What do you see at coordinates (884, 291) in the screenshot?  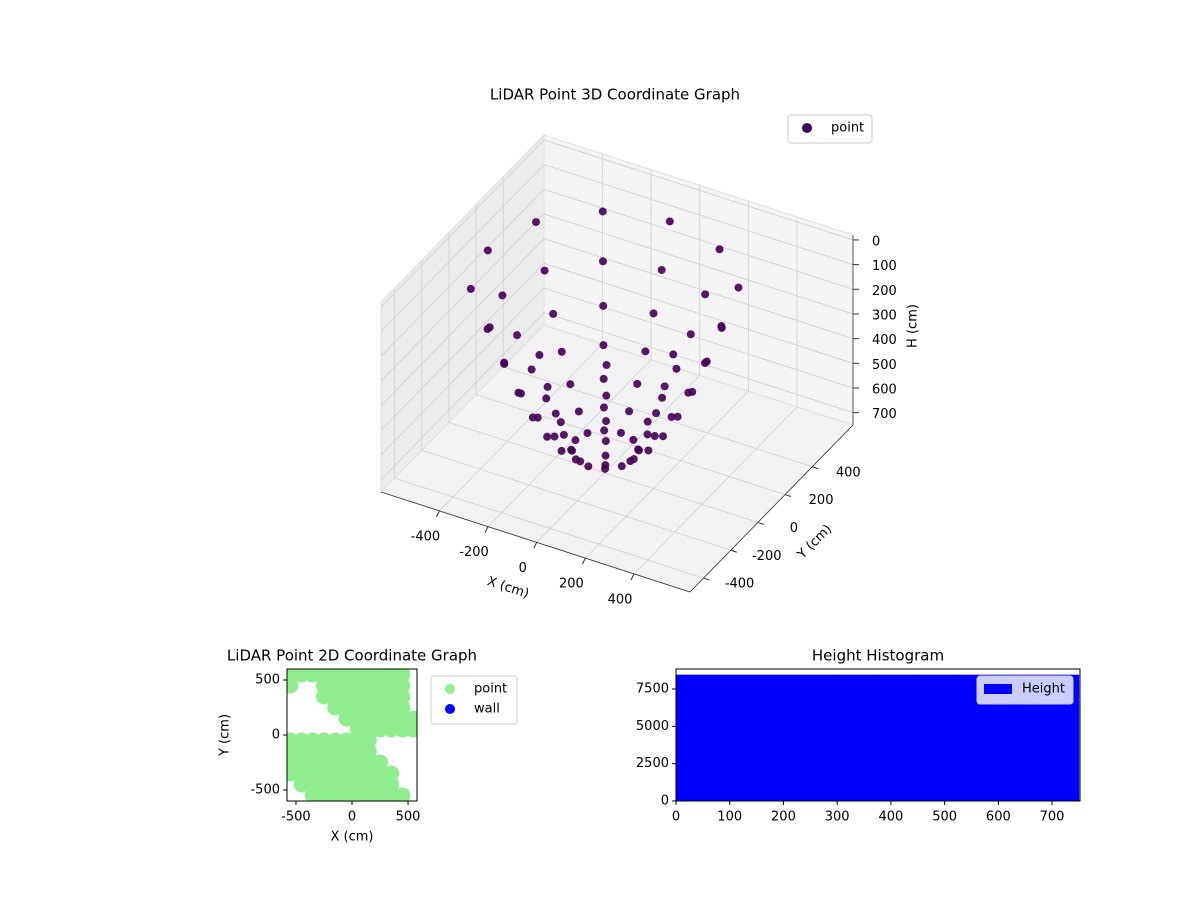 I see `z-tick-label: 200` at bounding box center [884, 291].